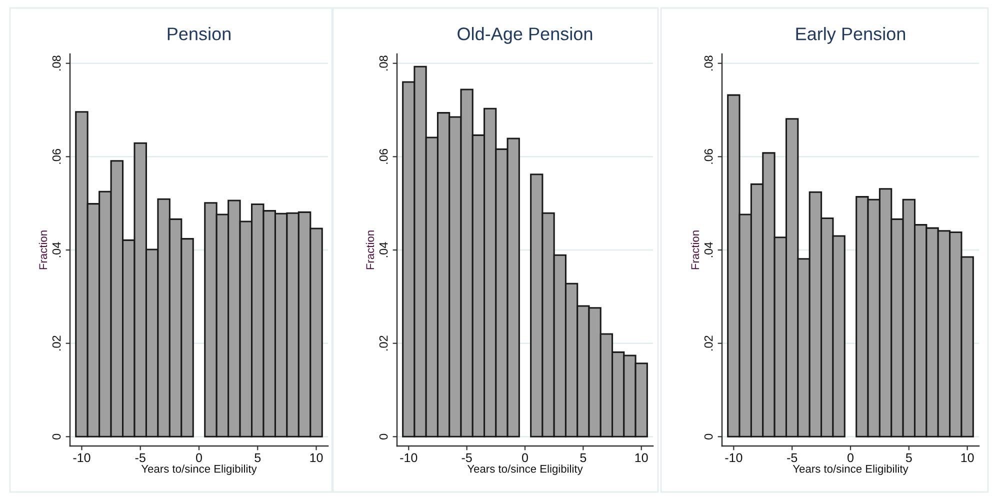  Describe the element at coordinates (199, 33) in the screenshot. I see `chart-title: Pension` at that location.